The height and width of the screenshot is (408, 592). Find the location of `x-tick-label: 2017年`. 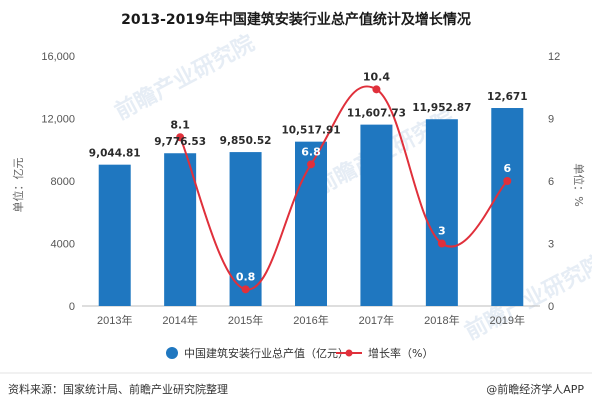

x-tick-label: 2017年 is located at coordinates (376, 320).